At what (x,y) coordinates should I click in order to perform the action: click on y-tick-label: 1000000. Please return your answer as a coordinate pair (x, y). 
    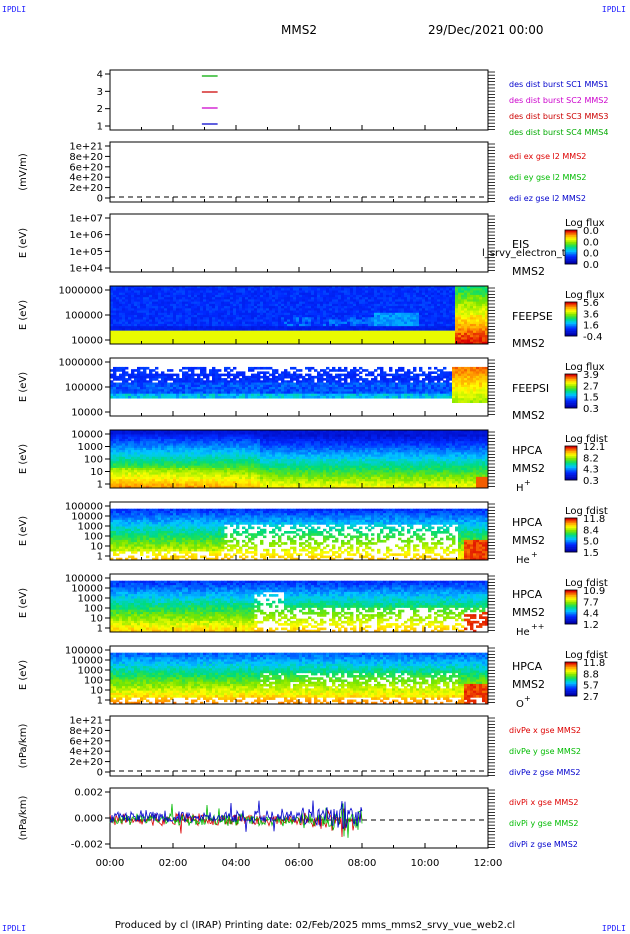
    Looking at the image, I should click on (80, 291).